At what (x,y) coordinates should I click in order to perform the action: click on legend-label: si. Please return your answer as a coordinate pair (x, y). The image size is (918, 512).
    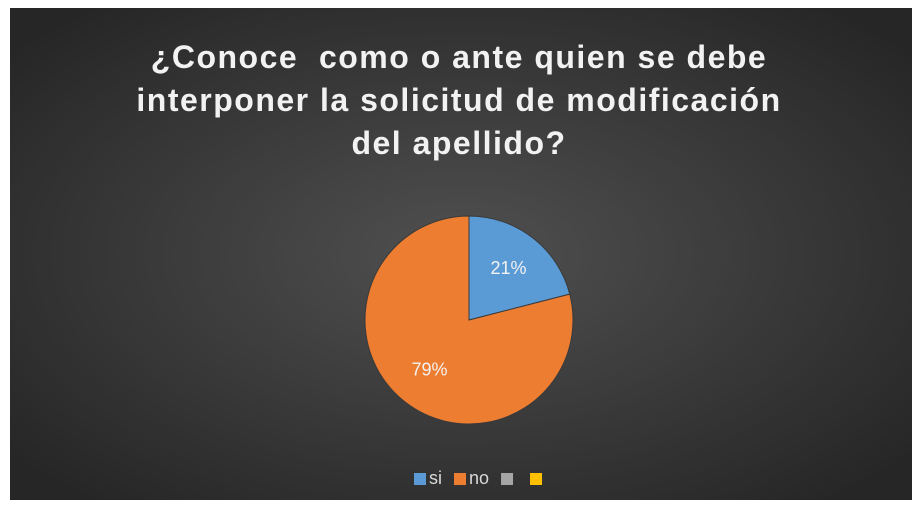
    Looking at the image, I should click on (435, 478).